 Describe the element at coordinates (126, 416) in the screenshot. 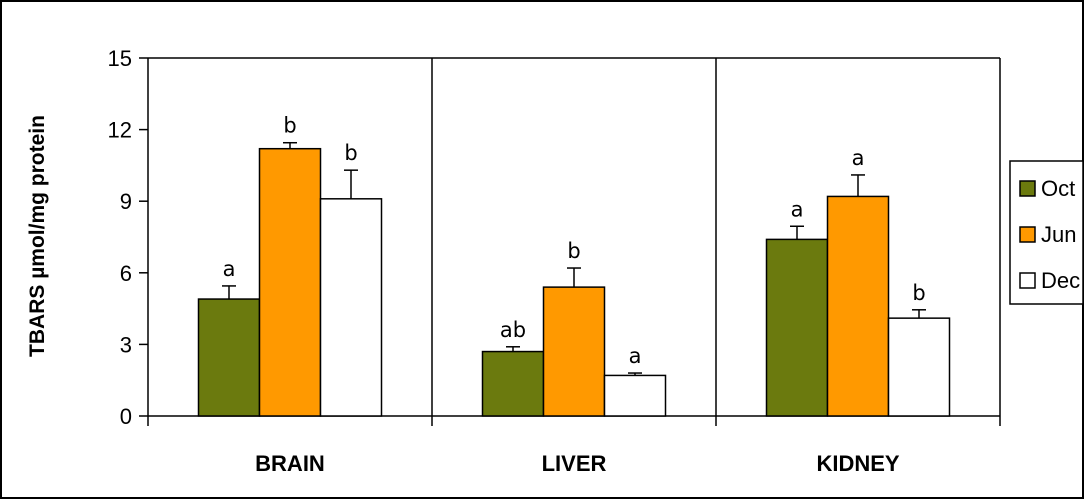

I see `y-tick-label: 0` at that location.